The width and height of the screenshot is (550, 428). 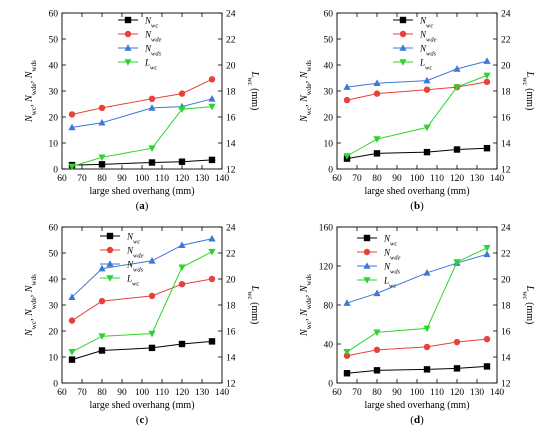 I want to click on x-tick-label: 140, so click(x=497, y=179).